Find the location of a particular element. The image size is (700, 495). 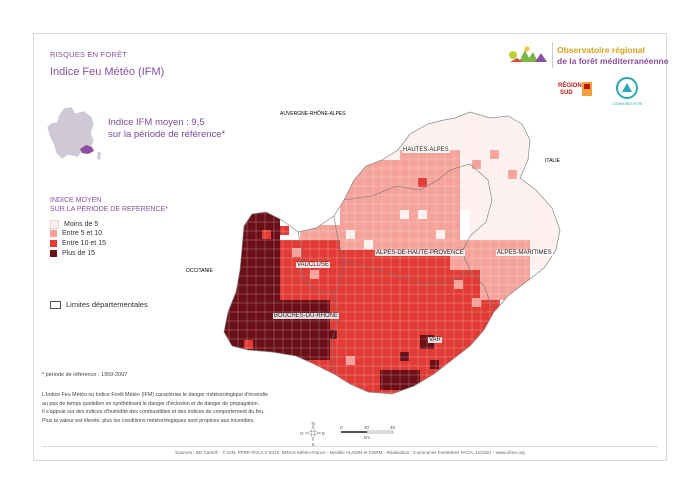

neighbor-east-label: ITALIE is located at coordinates (553, 161).